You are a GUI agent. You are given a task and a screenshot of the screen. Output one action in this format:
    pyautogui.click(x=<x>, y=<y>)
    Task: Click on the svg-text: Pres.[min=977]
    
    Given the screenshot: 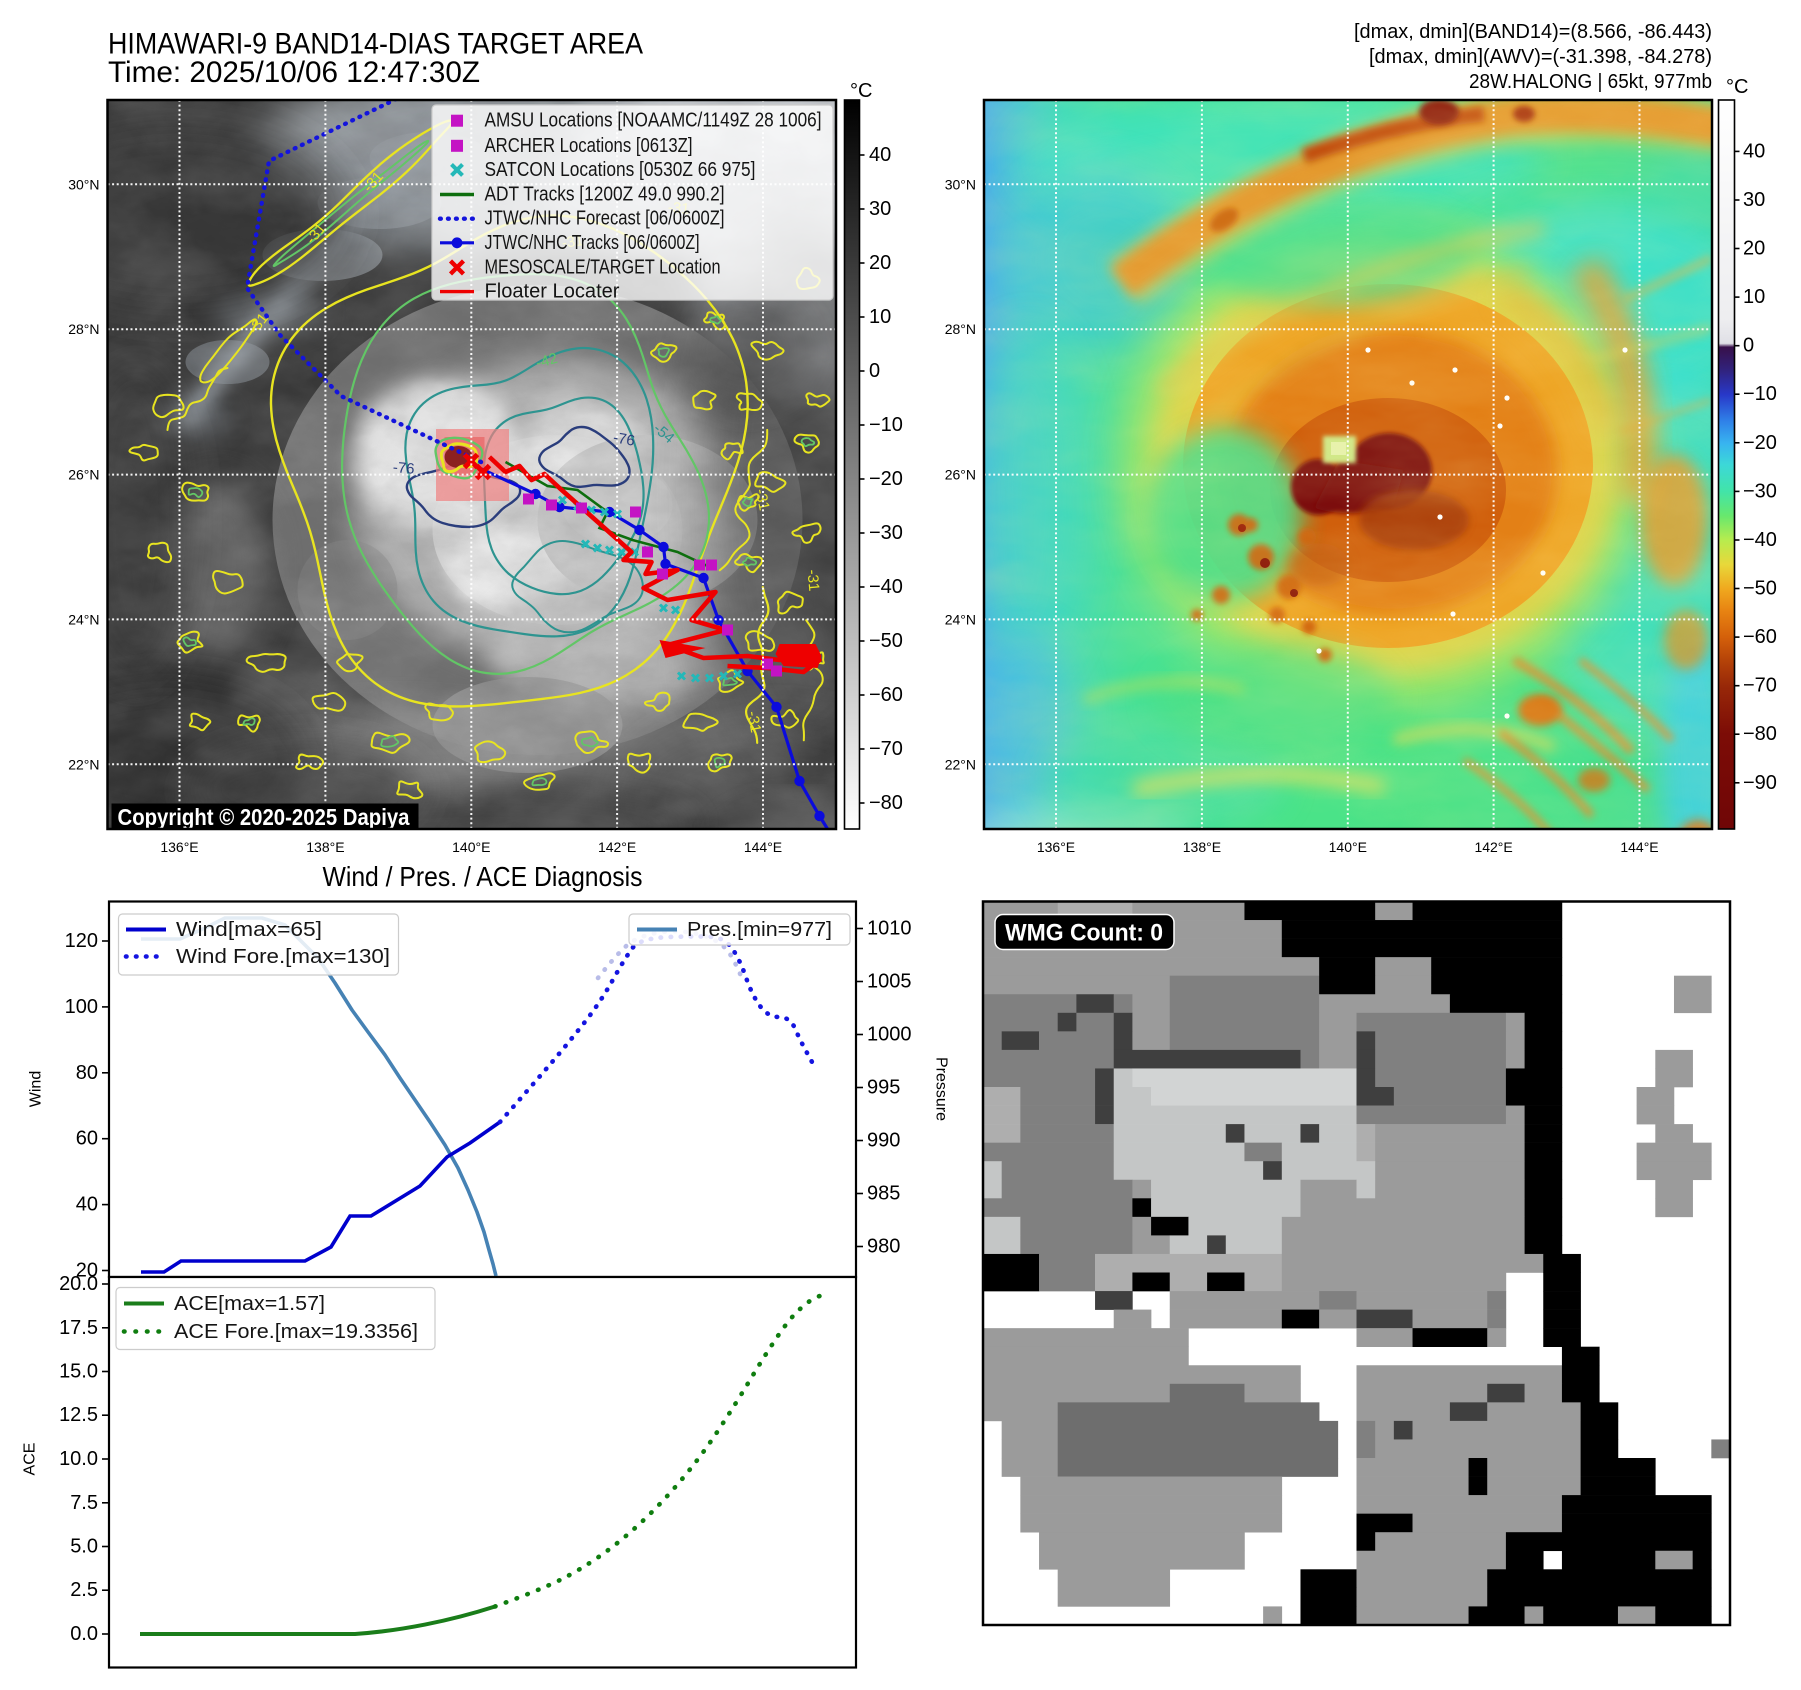 What is the action you would take?
    pyautogui.click(x=759, y=930)
    